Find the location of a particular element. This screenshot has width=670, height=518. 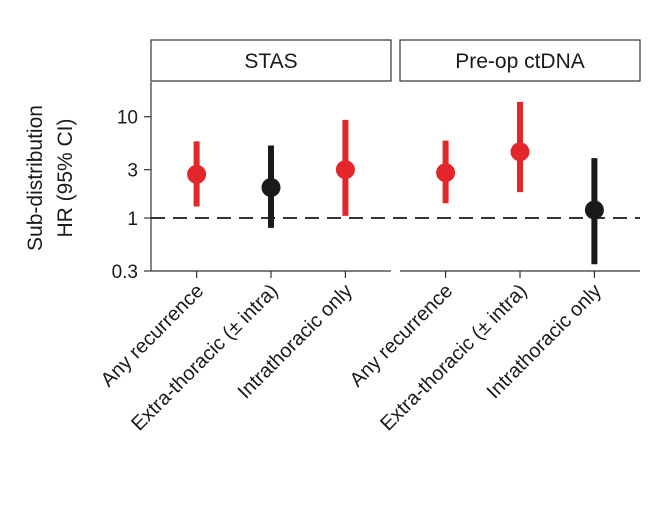

y-tick-label: 0.3 is located at coordinates (125, 272).